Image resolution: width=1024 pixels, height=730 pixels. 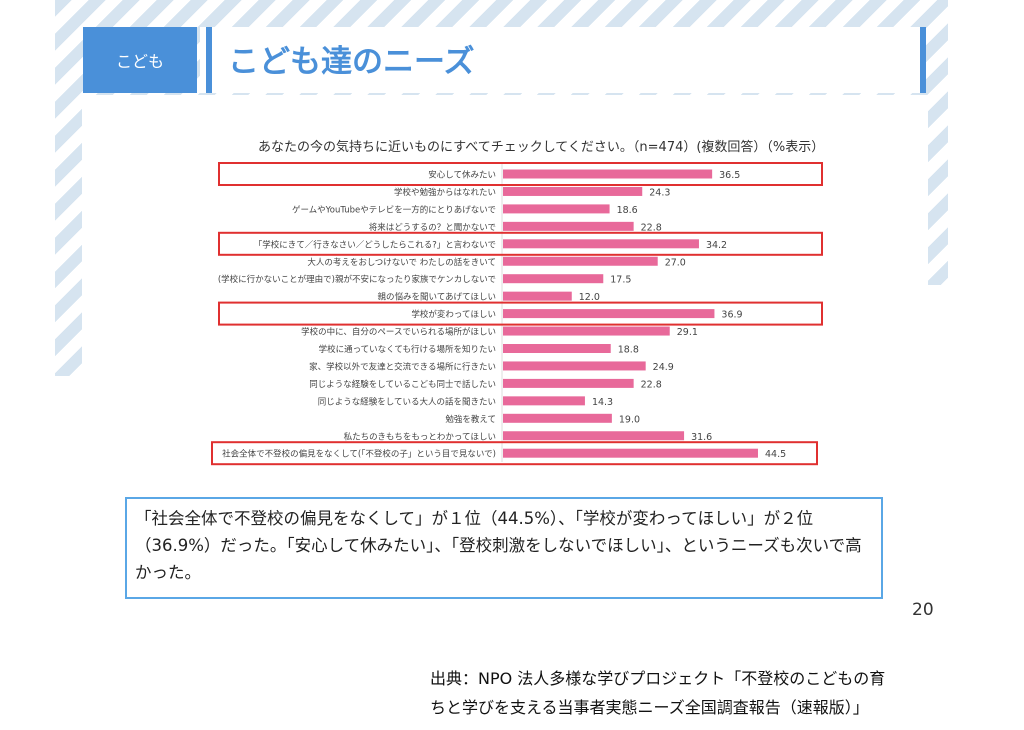 I want to click on value-label: 29.1, so click(x=687, y=332).